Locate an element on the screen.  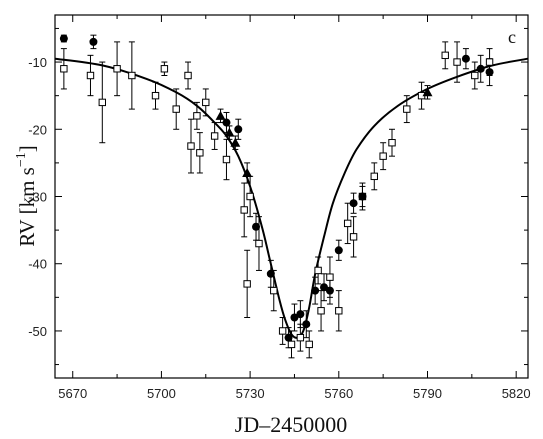
x-tick-label: 5700 is located at coordinates (161, 393).